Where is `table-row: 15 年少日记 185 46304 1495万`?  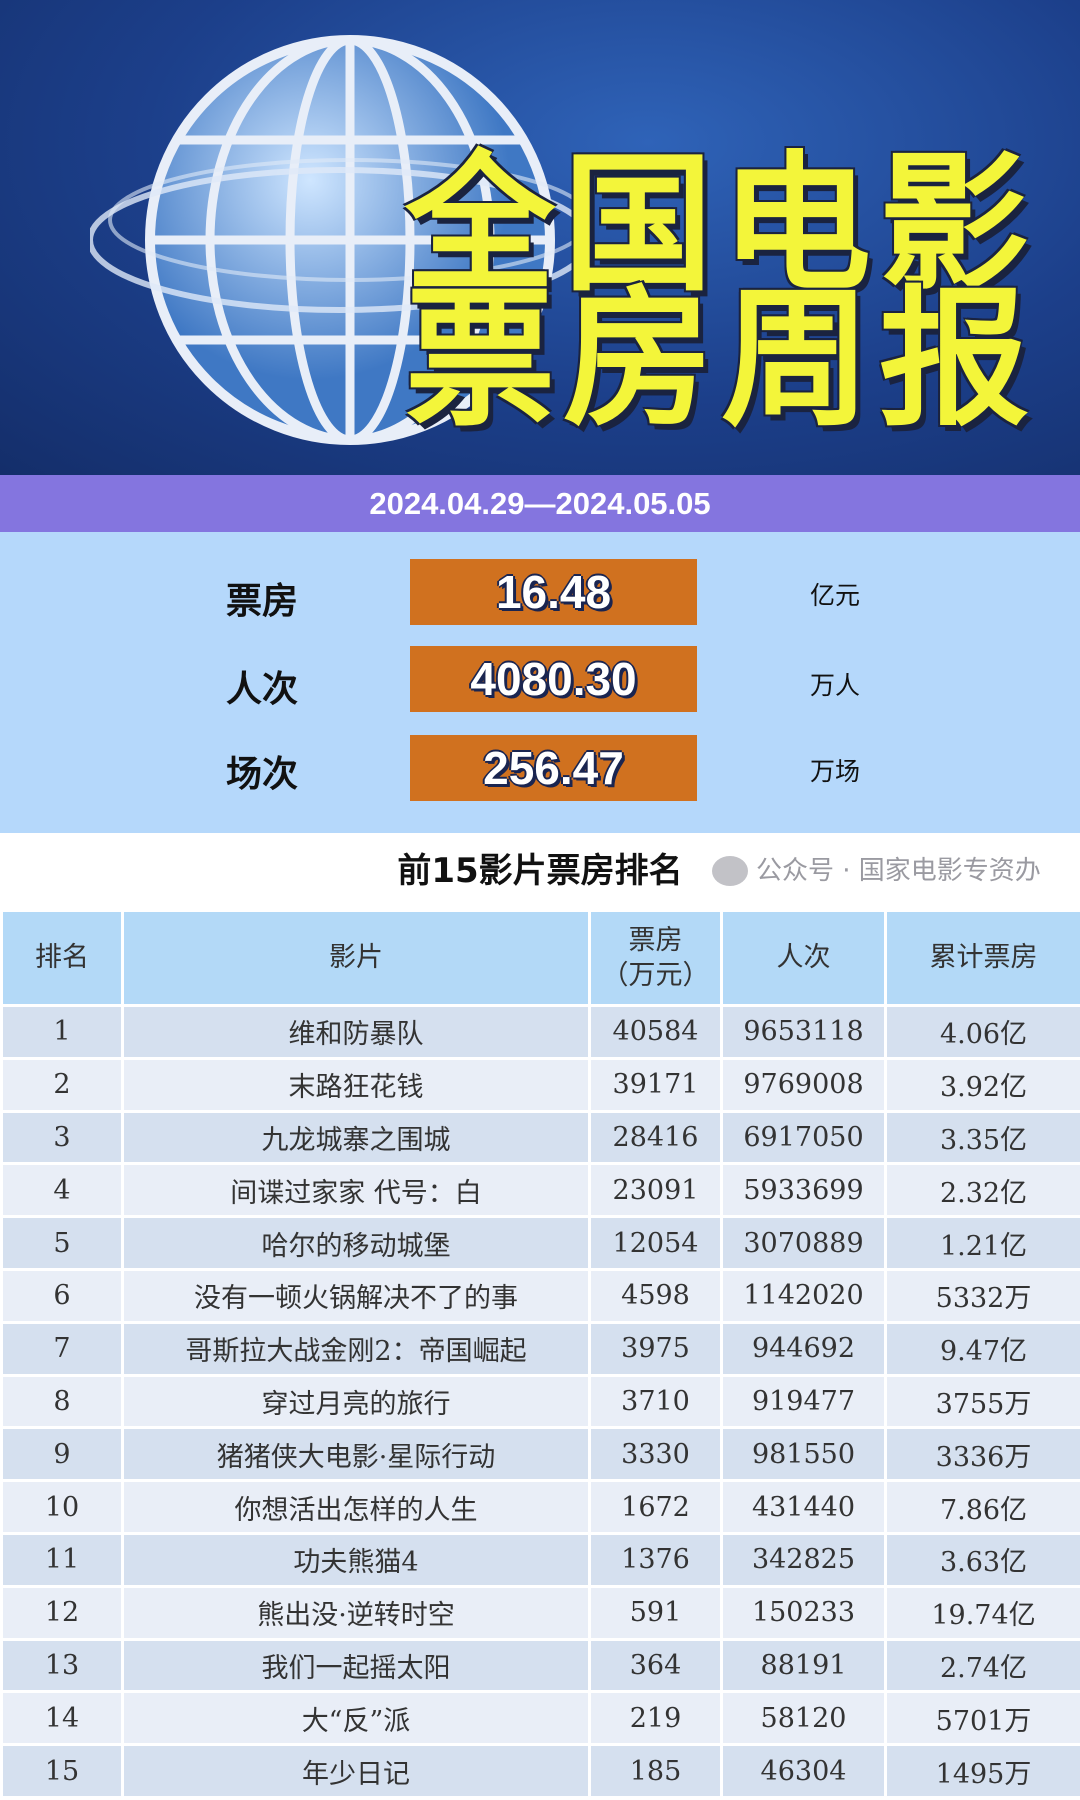 table-row: 15 年少日记 185 46304 1495万 is located at coordinates (540, 1771).